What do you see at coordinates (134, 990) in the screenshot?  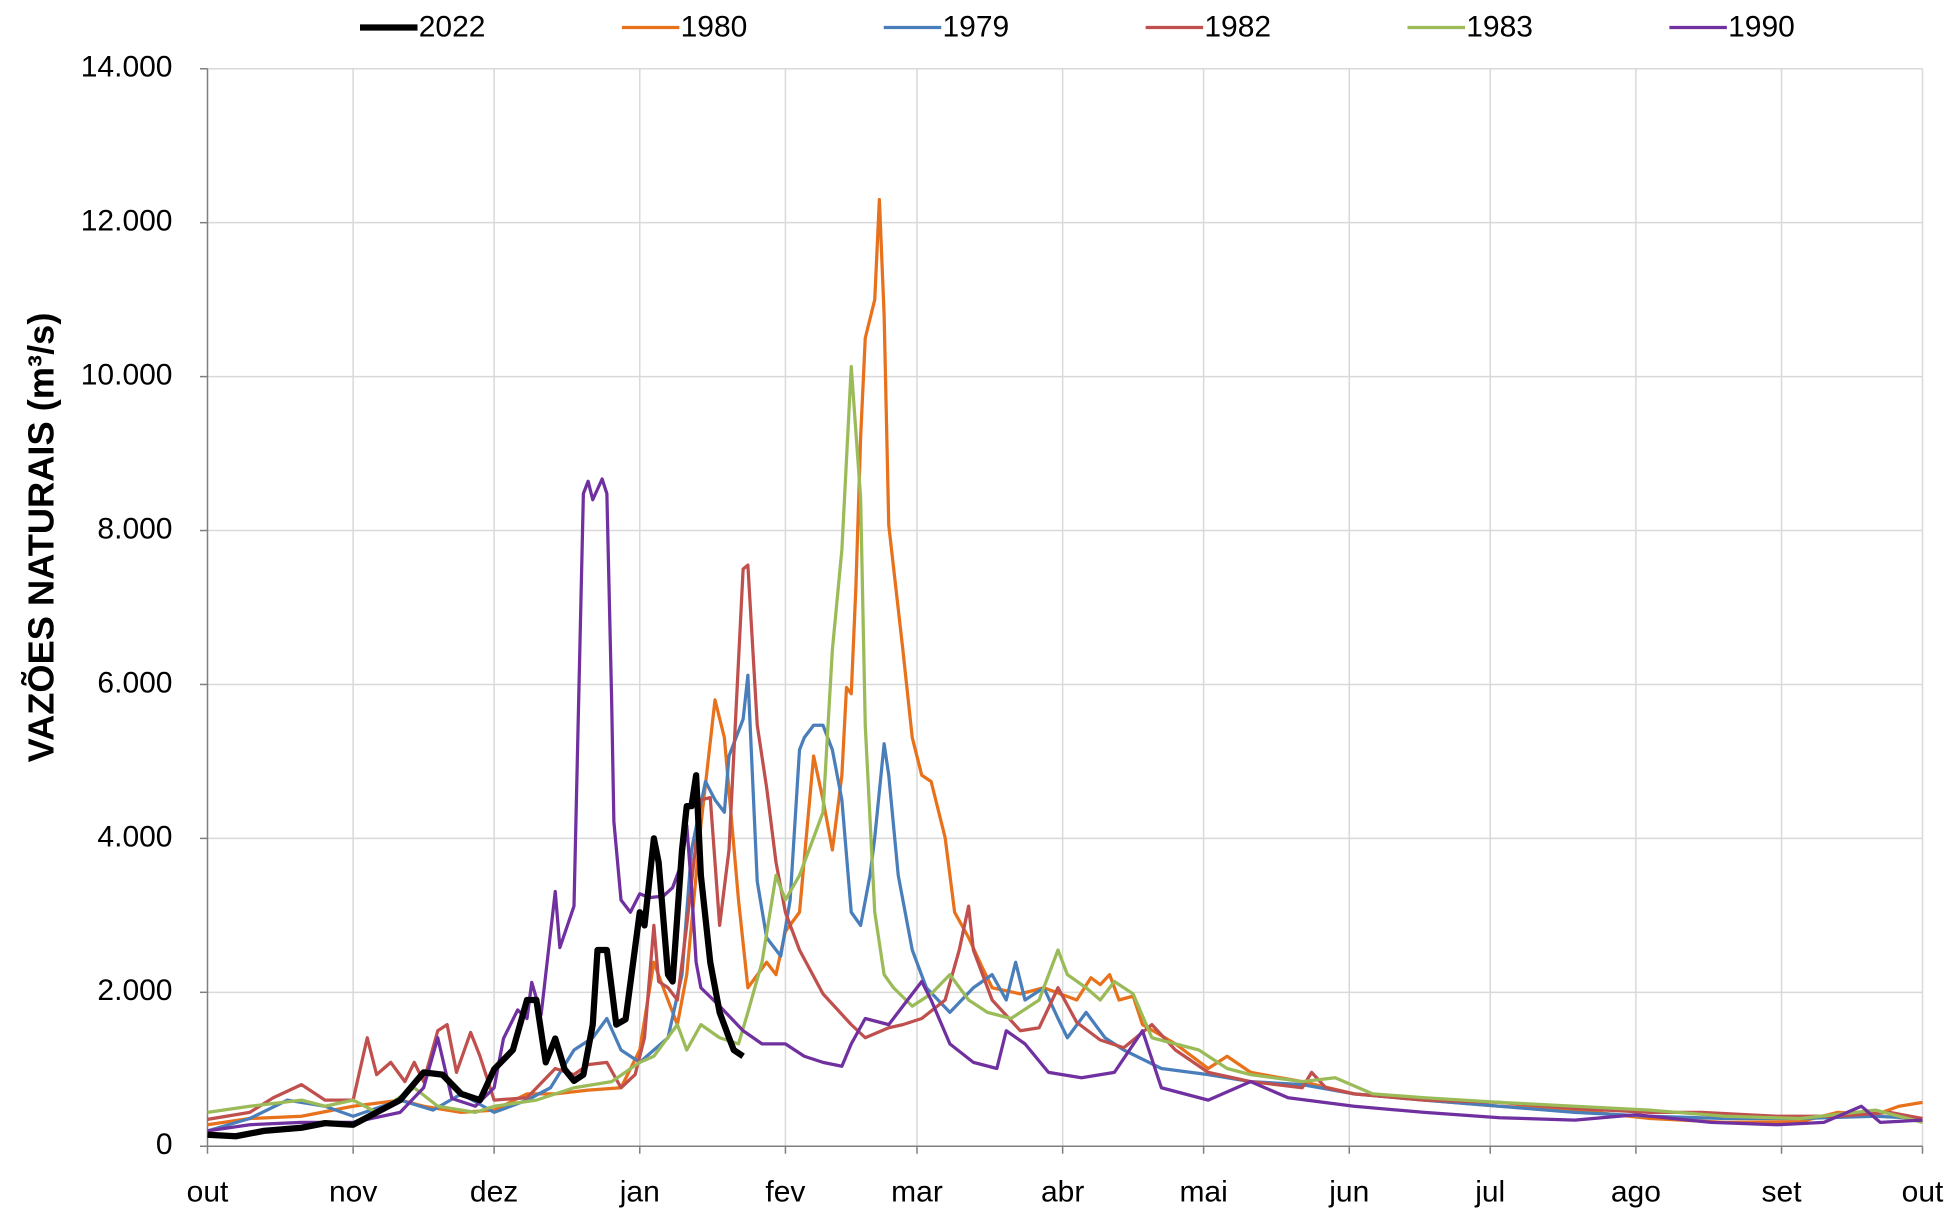 I see `y-tick-label: 2.000` at bounding box center [134, 990].